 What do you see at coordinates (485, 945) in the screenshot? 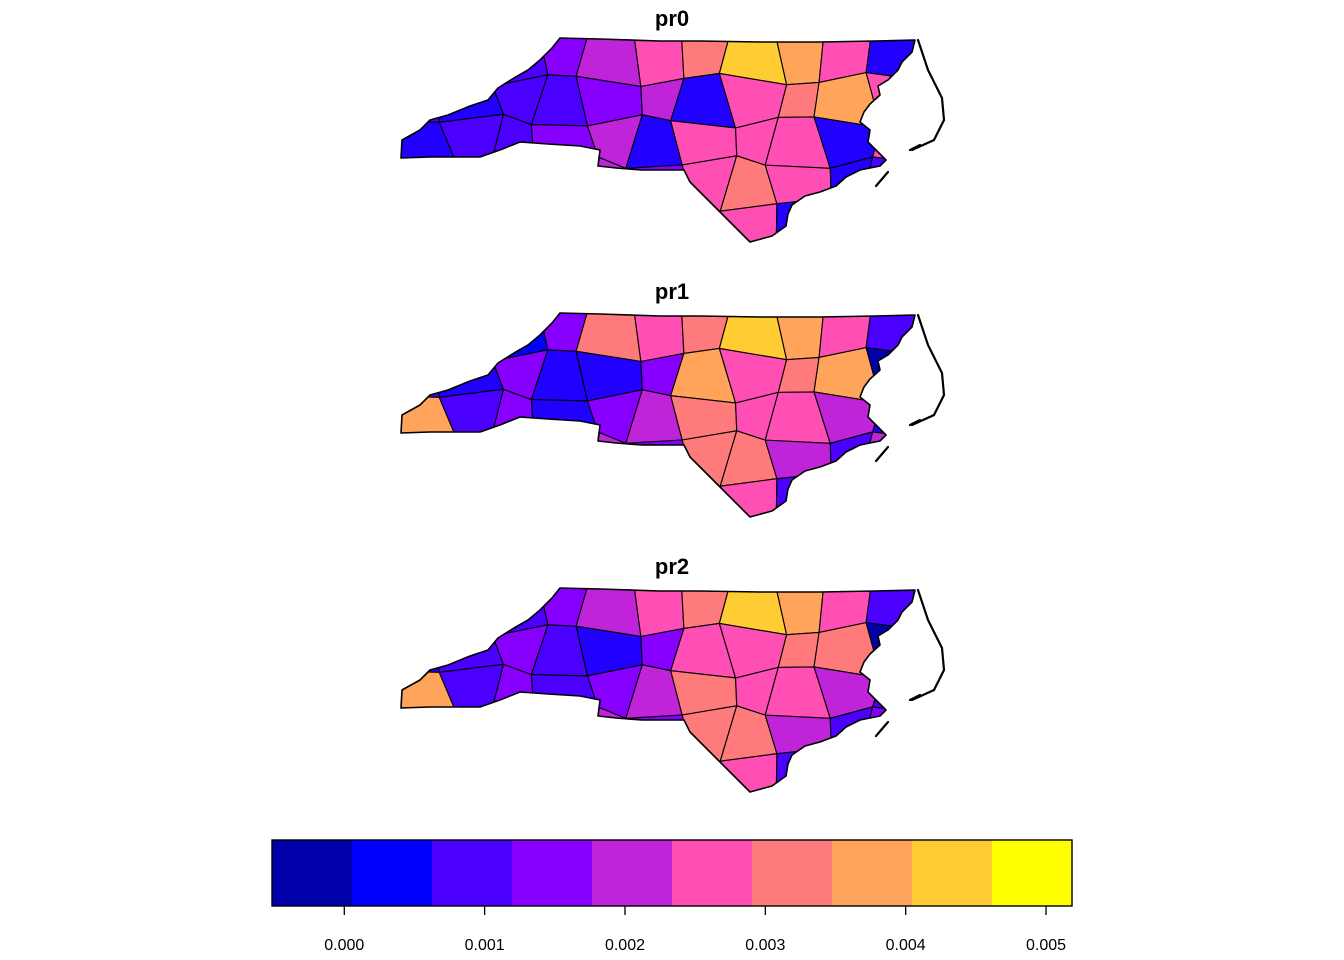
I see `legend-tick-label: 0.001` at bounding box center [485, 945].